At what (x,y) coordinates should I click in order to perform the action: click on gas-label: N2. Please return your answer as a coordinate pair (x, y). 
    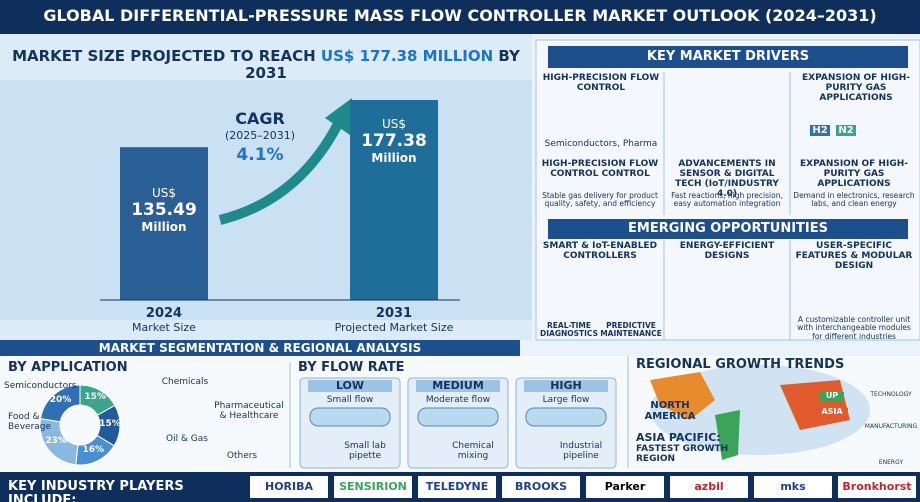
    Looking at the image, I should click on (846, 130).